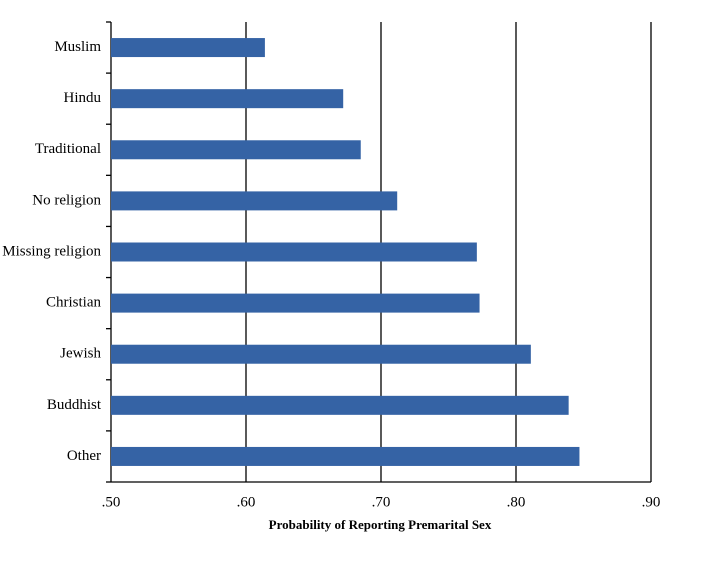 This screenshot has height=569, width=713. What do you see at coordinates (111, 502) in the screenshot?
I see `x-tick-label: .50` at bounding box center [111, 502].